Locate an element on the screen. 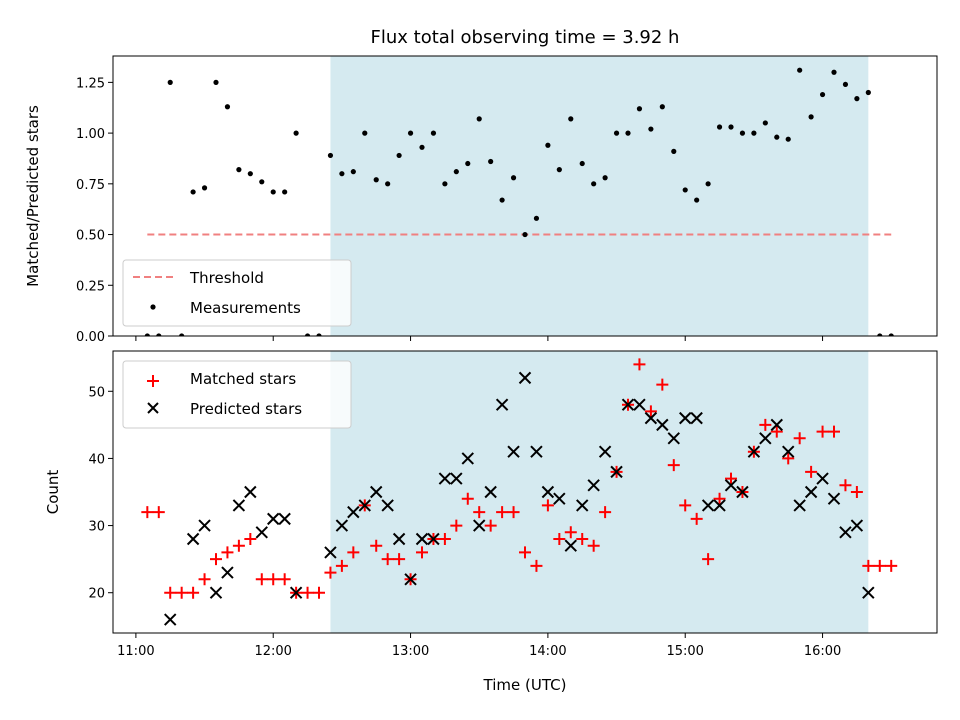  top-y-tick-label: 0.75 is located at coordinates (90, 185).